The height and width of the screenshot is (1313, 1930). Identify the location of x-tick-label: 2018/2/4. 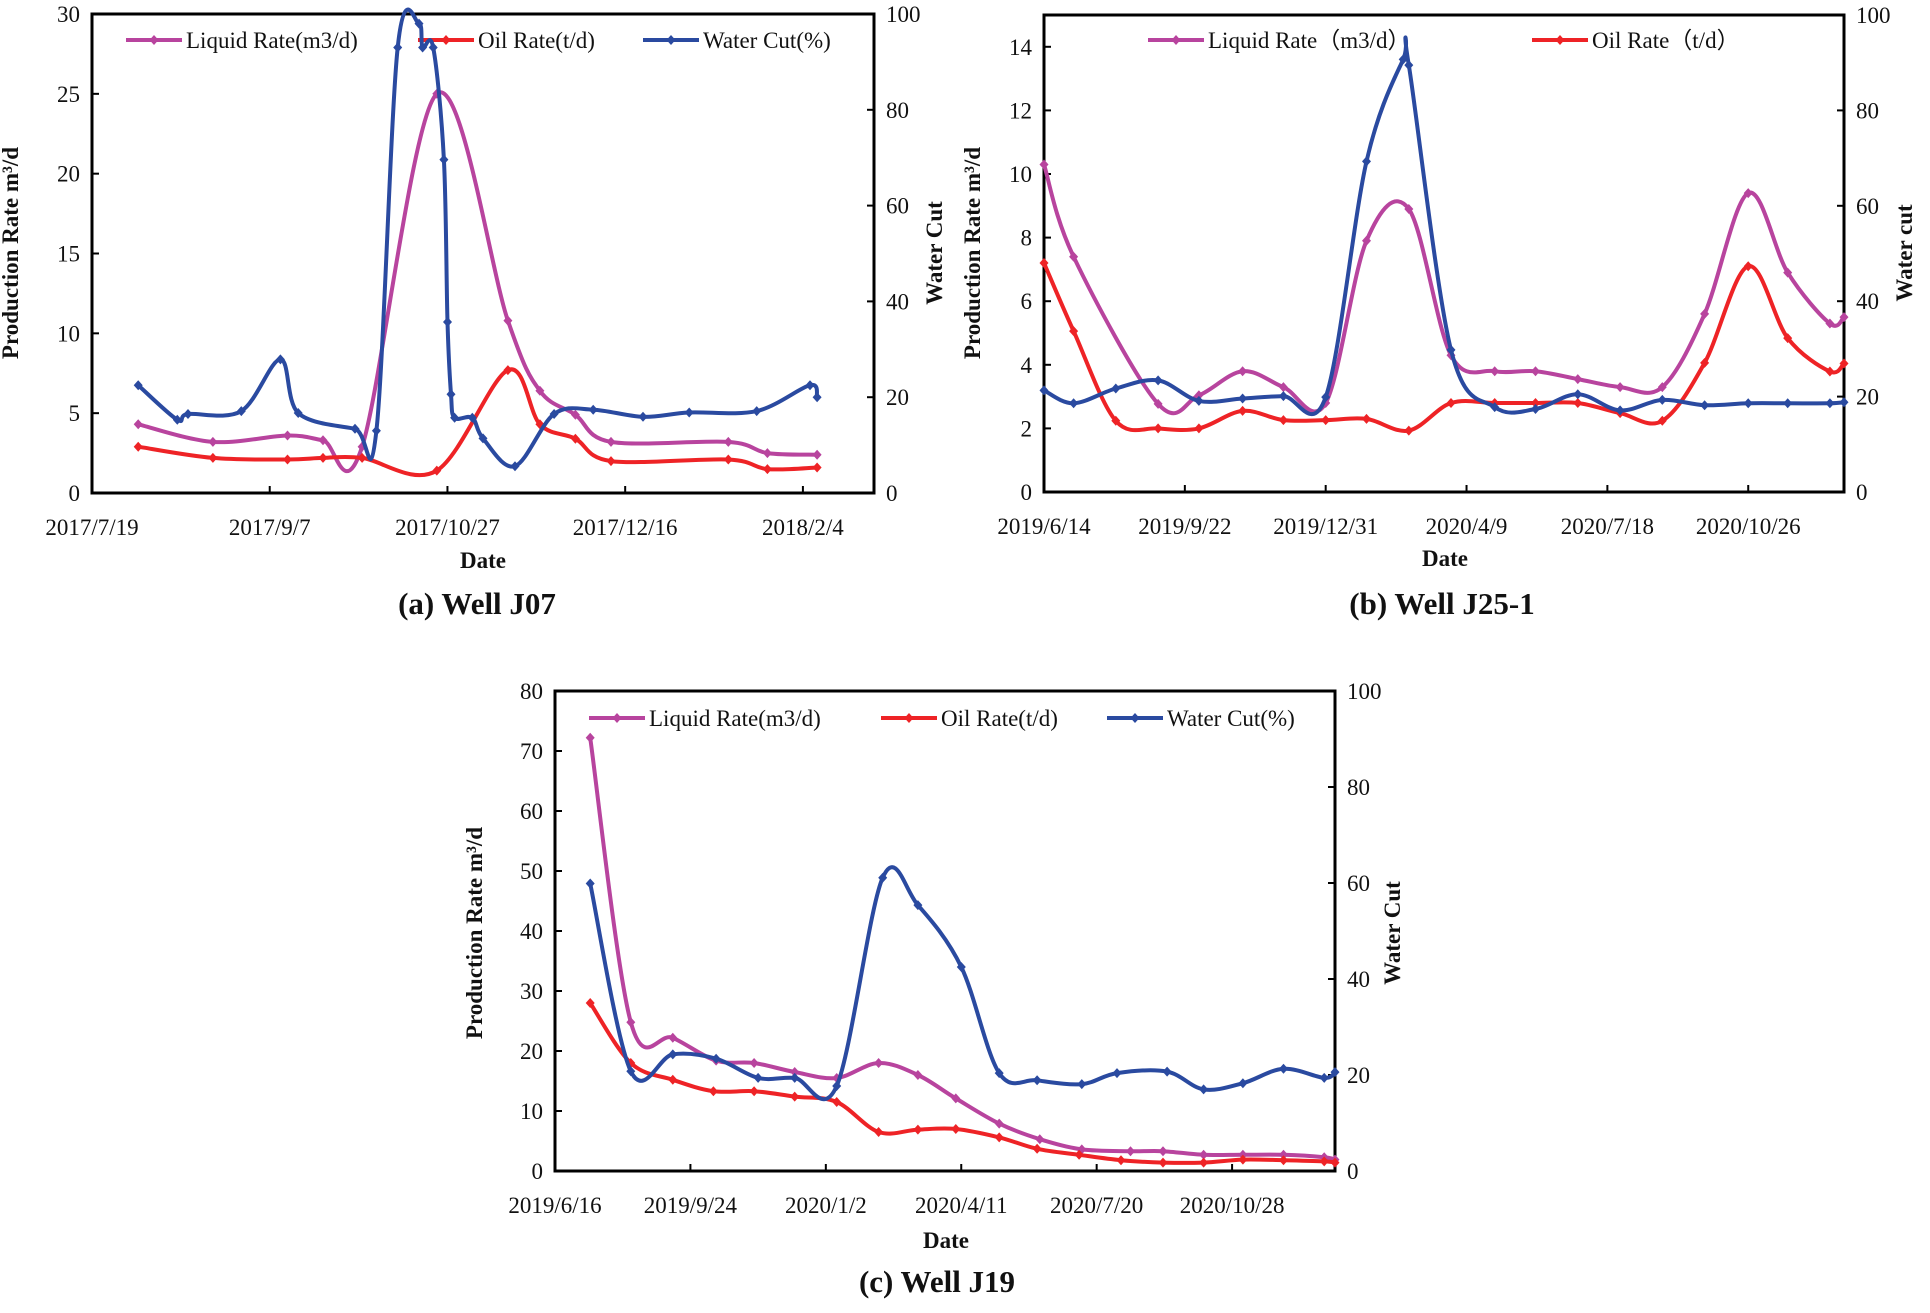
(803, 527).